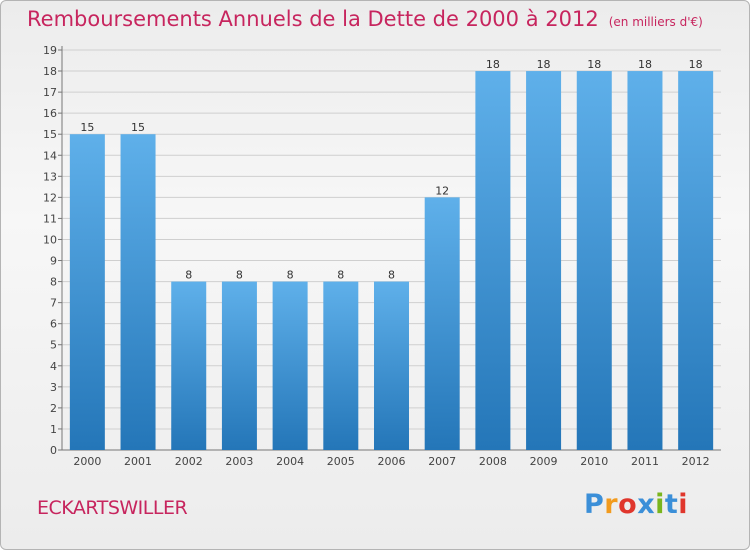  I want to click on x-tick-label: 2004, so click(290, 461).